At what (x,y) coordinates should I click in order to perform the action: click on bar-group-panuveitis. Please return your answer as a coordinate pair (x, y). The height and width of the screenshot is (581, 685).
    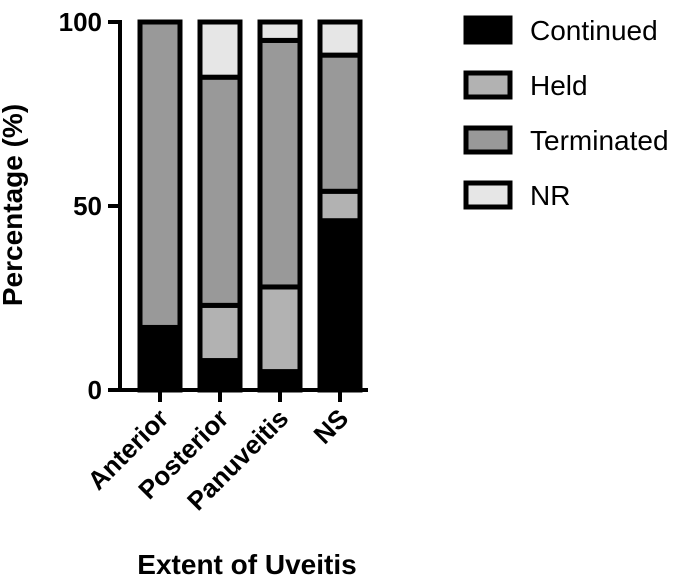
    Looking at the image, I should click on (280, 206).